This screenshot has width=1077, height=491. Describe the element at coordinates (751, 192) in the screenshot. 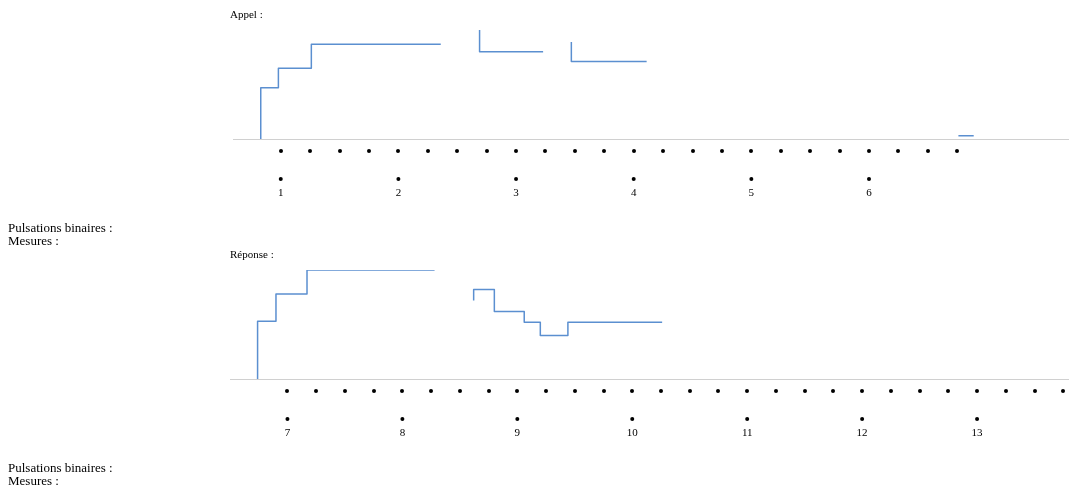

I see `x-tick-label: 5` at that location.